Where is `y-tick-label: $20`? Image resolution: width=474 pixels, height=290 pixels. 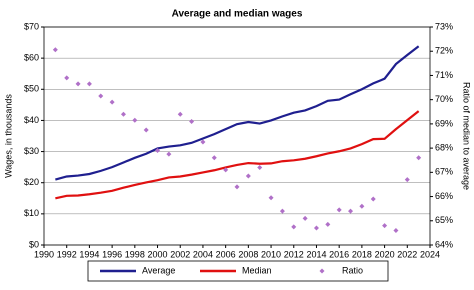
y-tick-label: $20 is located at coordinates (31, 182).